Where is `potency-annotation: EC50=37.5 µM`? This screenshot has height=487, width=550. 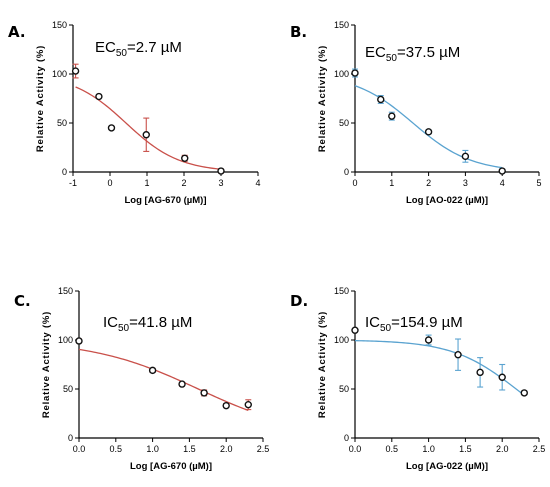
potency-annotation: EC50=37.5 µM is located at coordinates (412, 54).